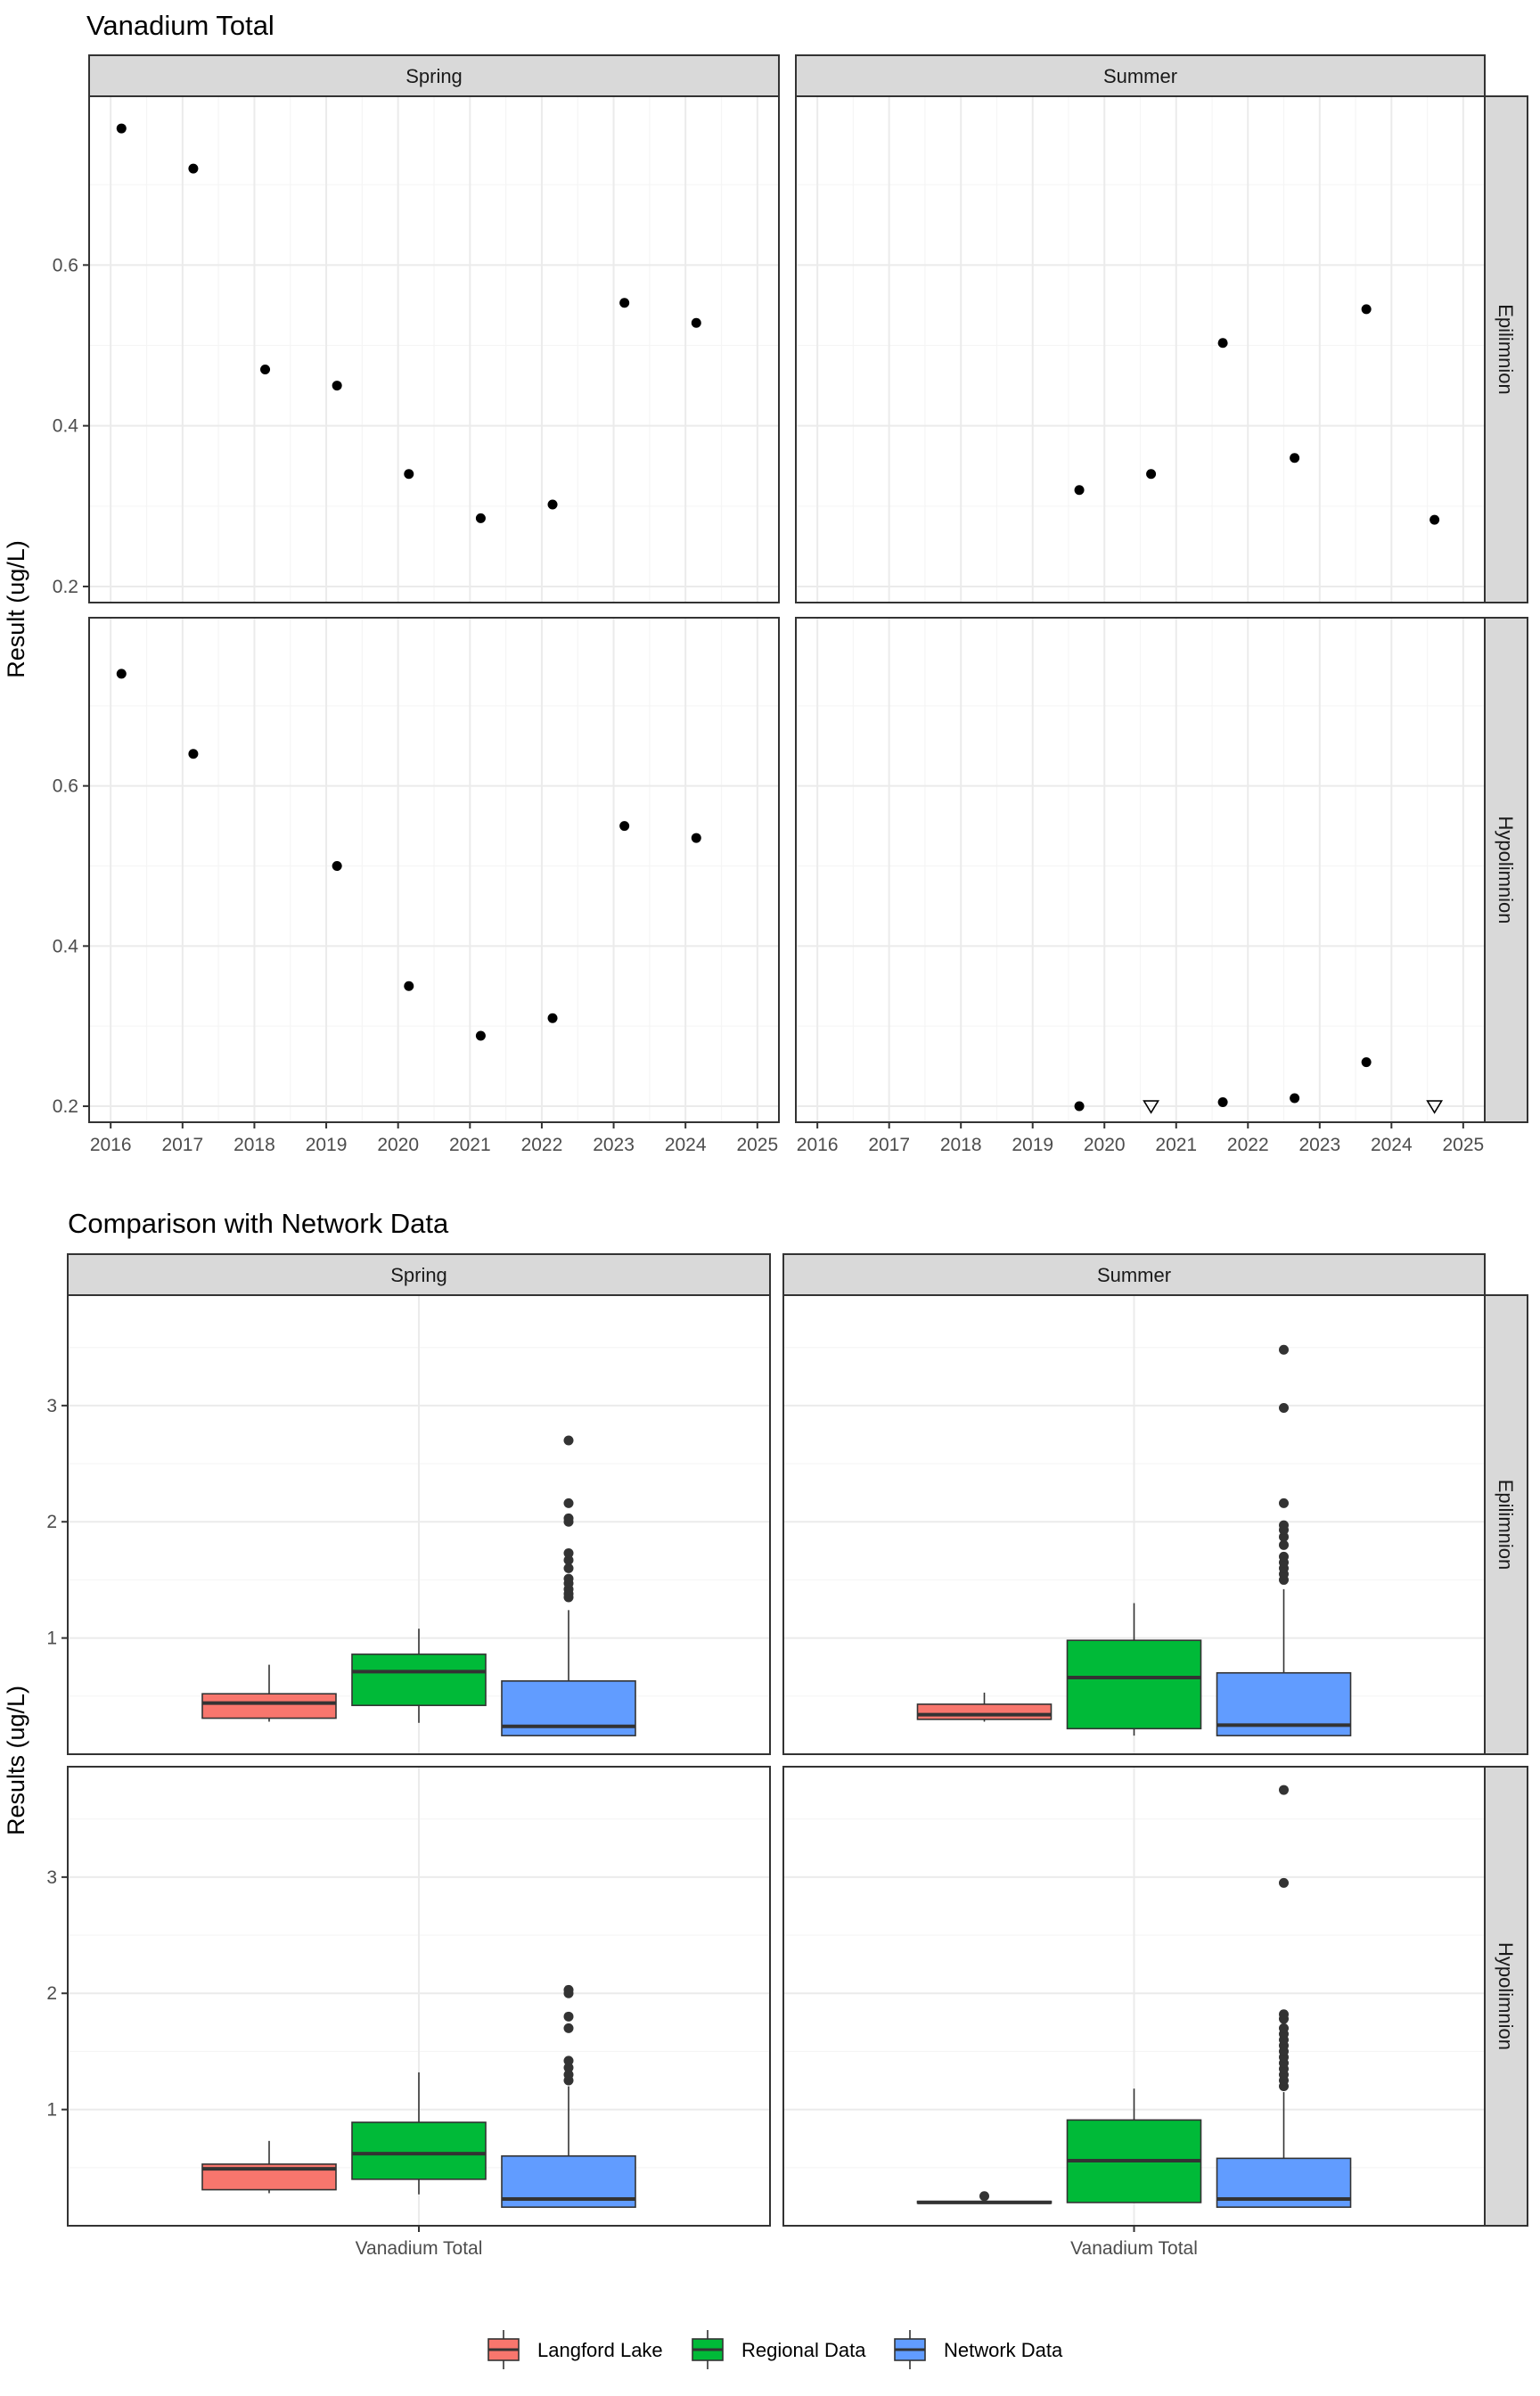 The width and height of the screenshot is (1540, 2396). I want to click on legend-label: Regional Data, so click(803, 2350).